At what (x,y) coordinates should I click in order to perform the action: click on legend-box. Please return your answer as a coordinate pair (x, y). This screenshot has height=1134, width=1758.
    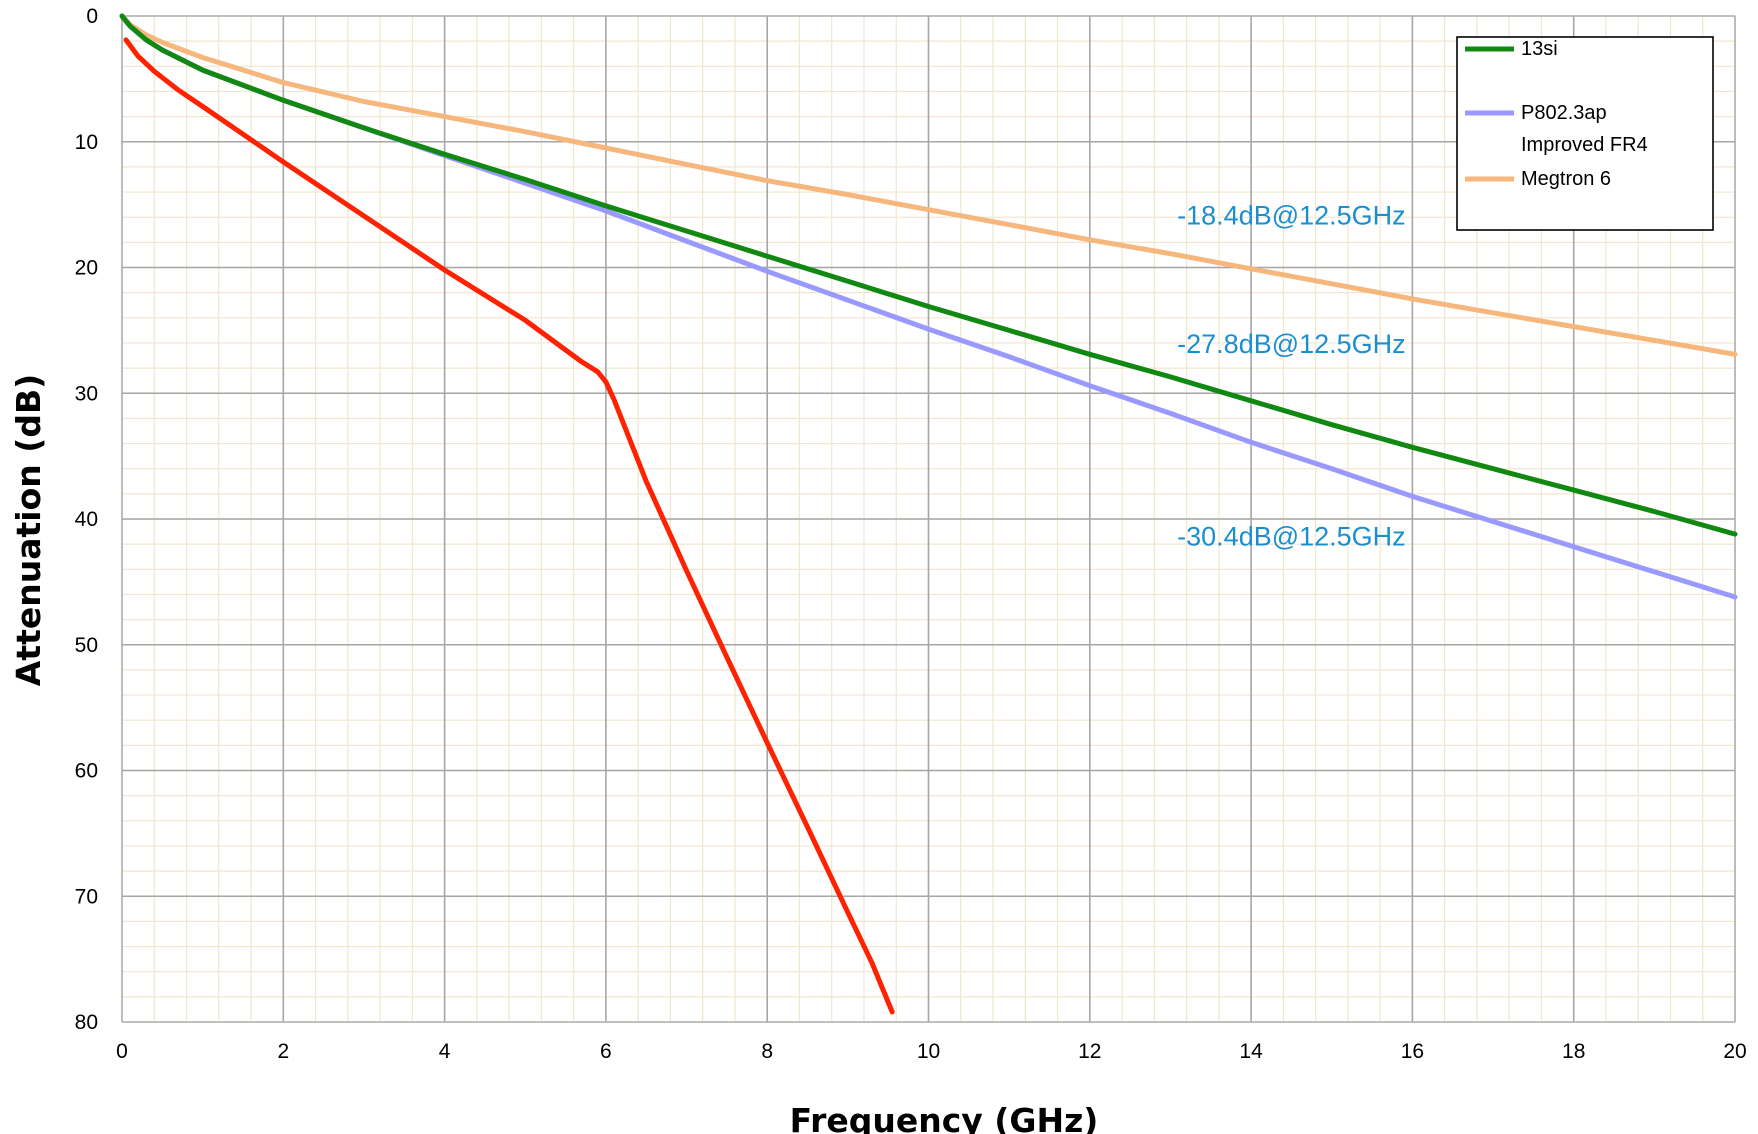
    Looking at the image, I should click on (1585, 133).